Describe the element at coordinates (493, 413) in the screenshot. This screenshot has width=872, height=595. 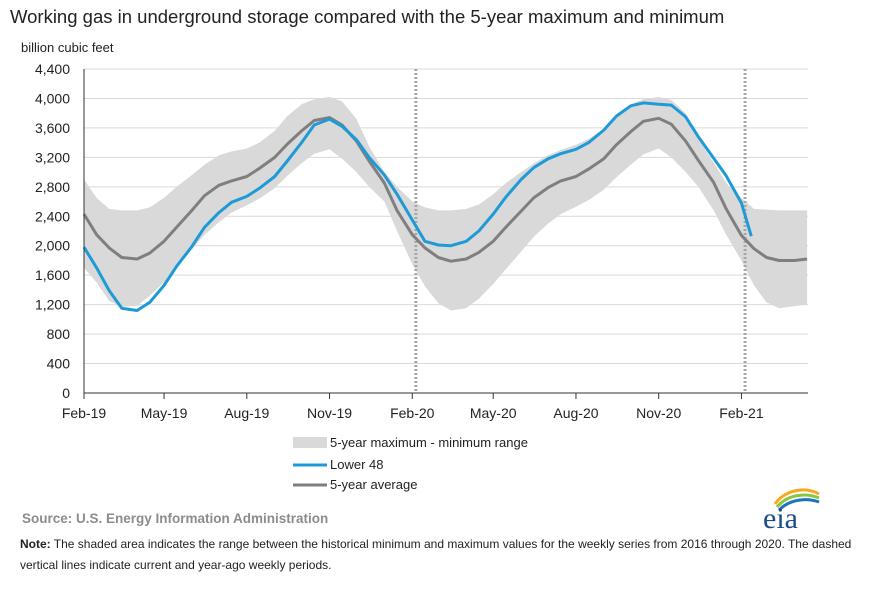
I see `x-tick-label-May-20: May-20` at that location.